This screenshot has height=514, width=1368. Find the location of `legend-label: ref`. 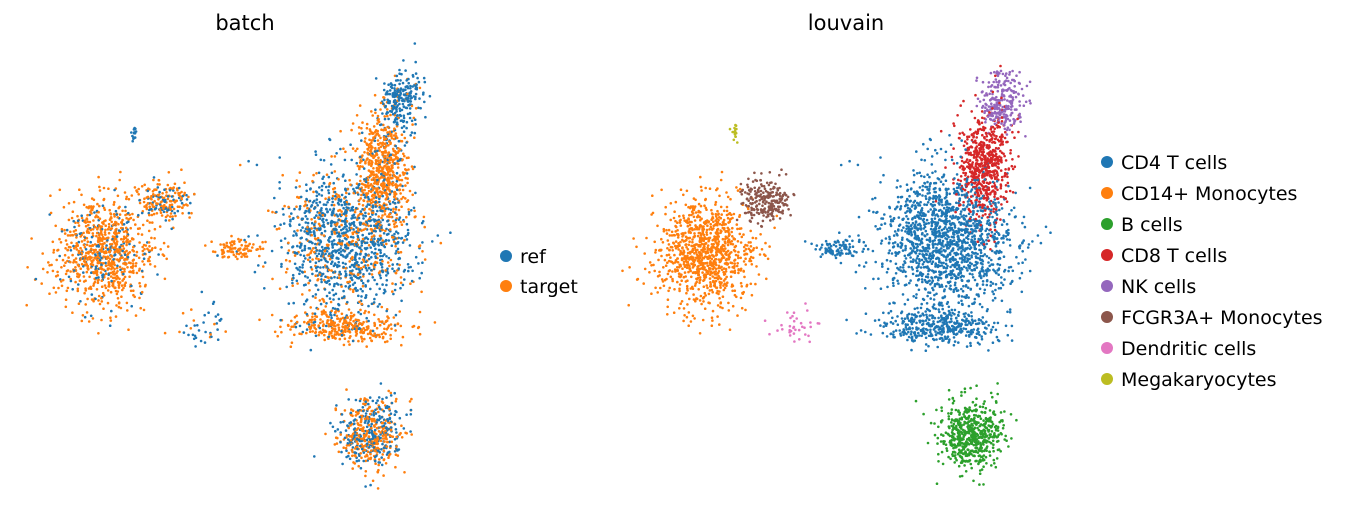

legend-label: ref is located at coordinates (533, 257).